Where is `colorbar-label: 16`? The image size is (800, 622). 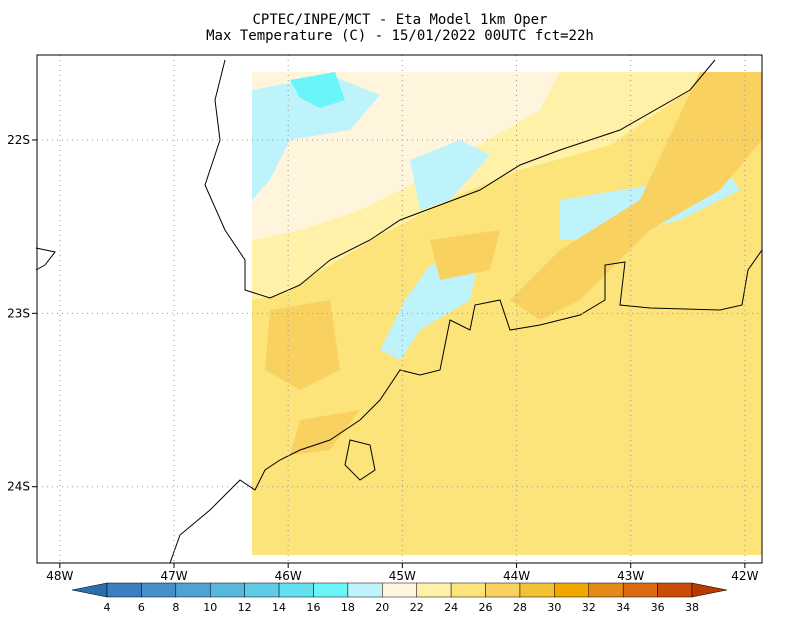
colorbar-label: 16 is located at coordinates (313, 607).